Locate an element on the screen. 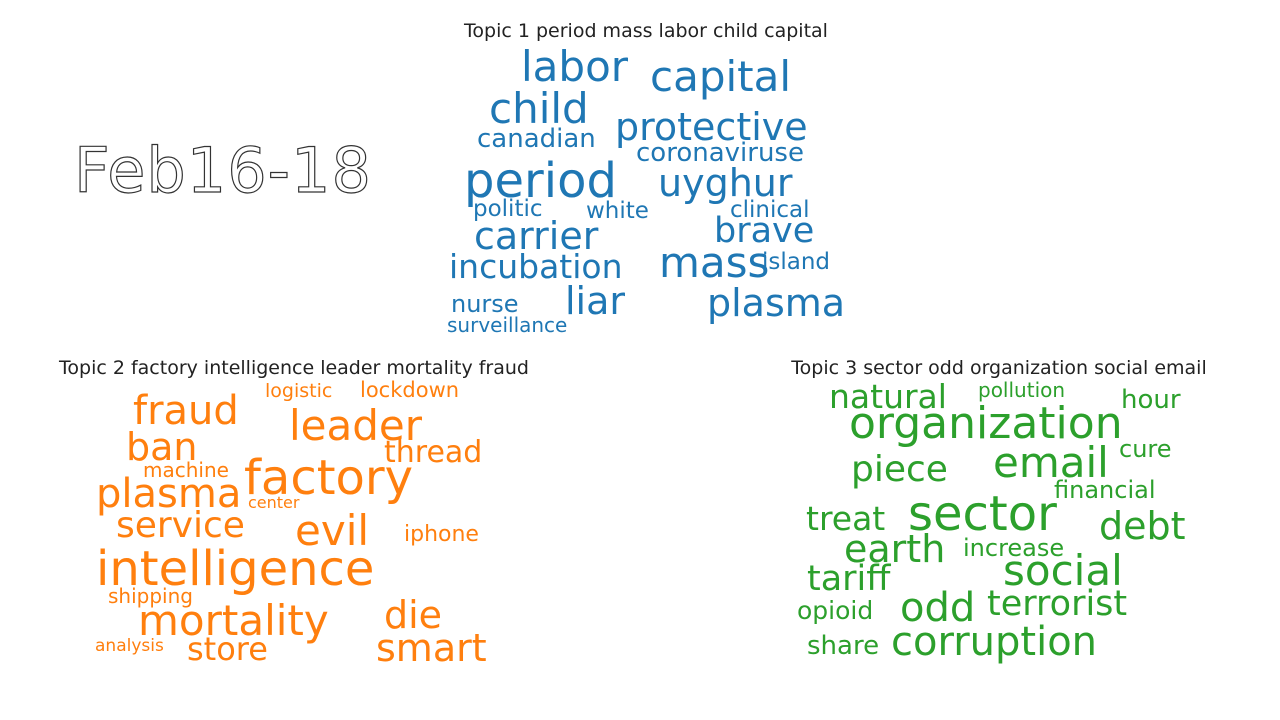  topic-3-word-piece: piece is located at coordinates (899, 469).